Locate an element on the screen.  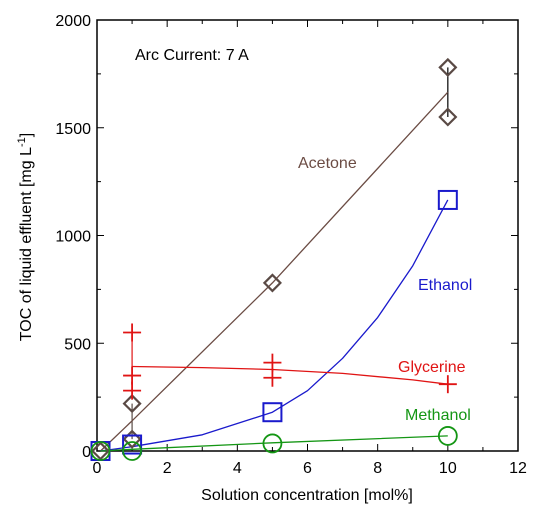
y-axis-title-superscript: -1 is located at coordinates (22, 142).